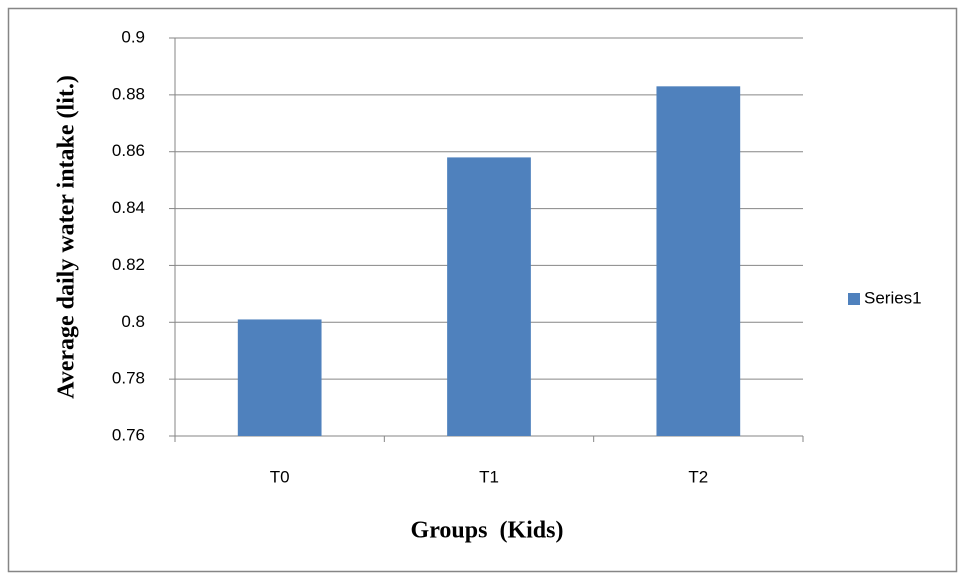 The image size is (963, 580). Describe the element at coordinates (280, 476) in the screenshot. I see `x-tick-label: T0` at that location.